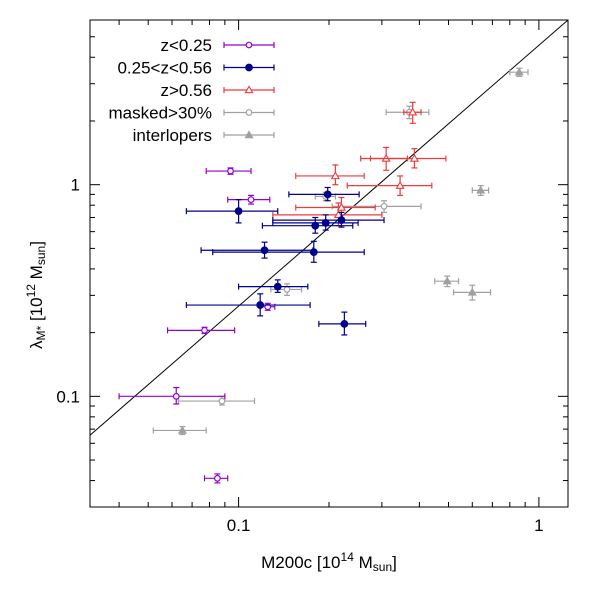  I want to click on legend-label: 0.25<z<0.56, so click(164, 68).